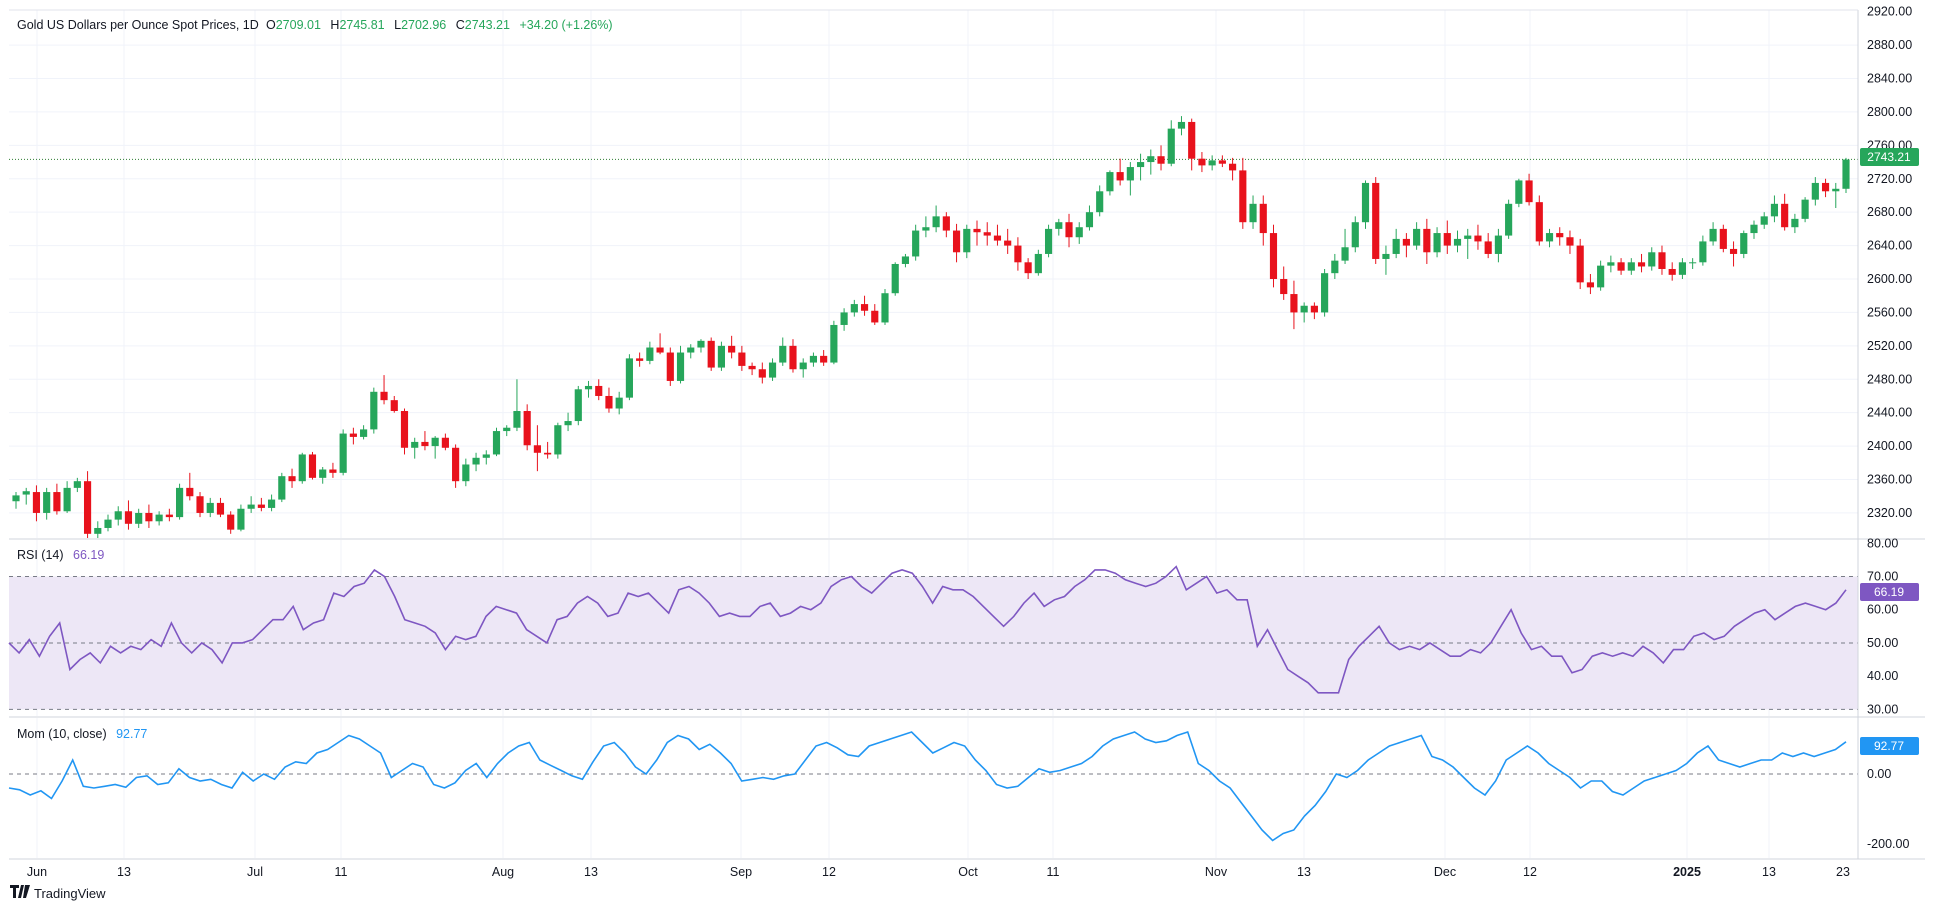  What do you see at coordinates (1889, 413) in the screenshot?
I see `price-tick-label: 2440.00` at bounding box center [1889, 413].